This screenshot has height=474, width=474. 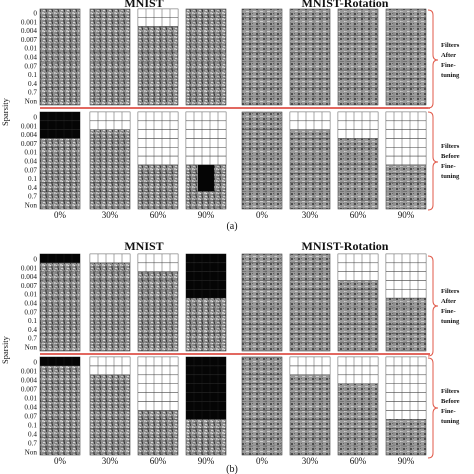 What do you see at coordinates (206, 178) in the screenshot?
I see `dead-filter-block` at bounding box center [206, 178].